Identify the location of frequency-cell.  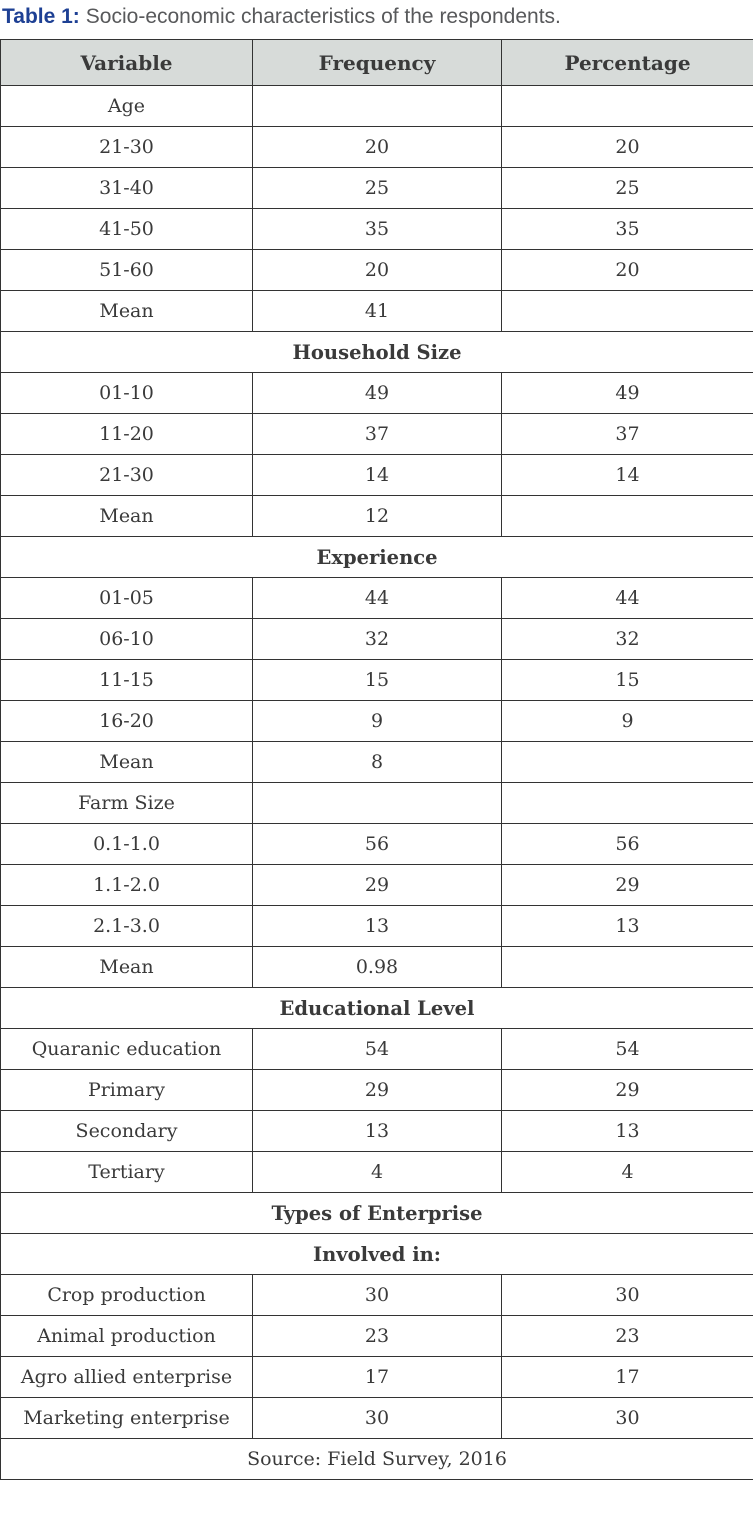
(377, 803).